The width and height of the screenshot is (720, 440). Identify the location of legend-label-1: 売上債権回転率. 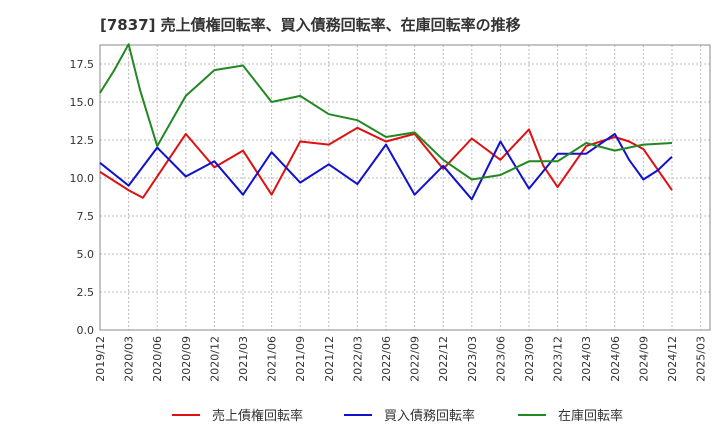
(257, 416).